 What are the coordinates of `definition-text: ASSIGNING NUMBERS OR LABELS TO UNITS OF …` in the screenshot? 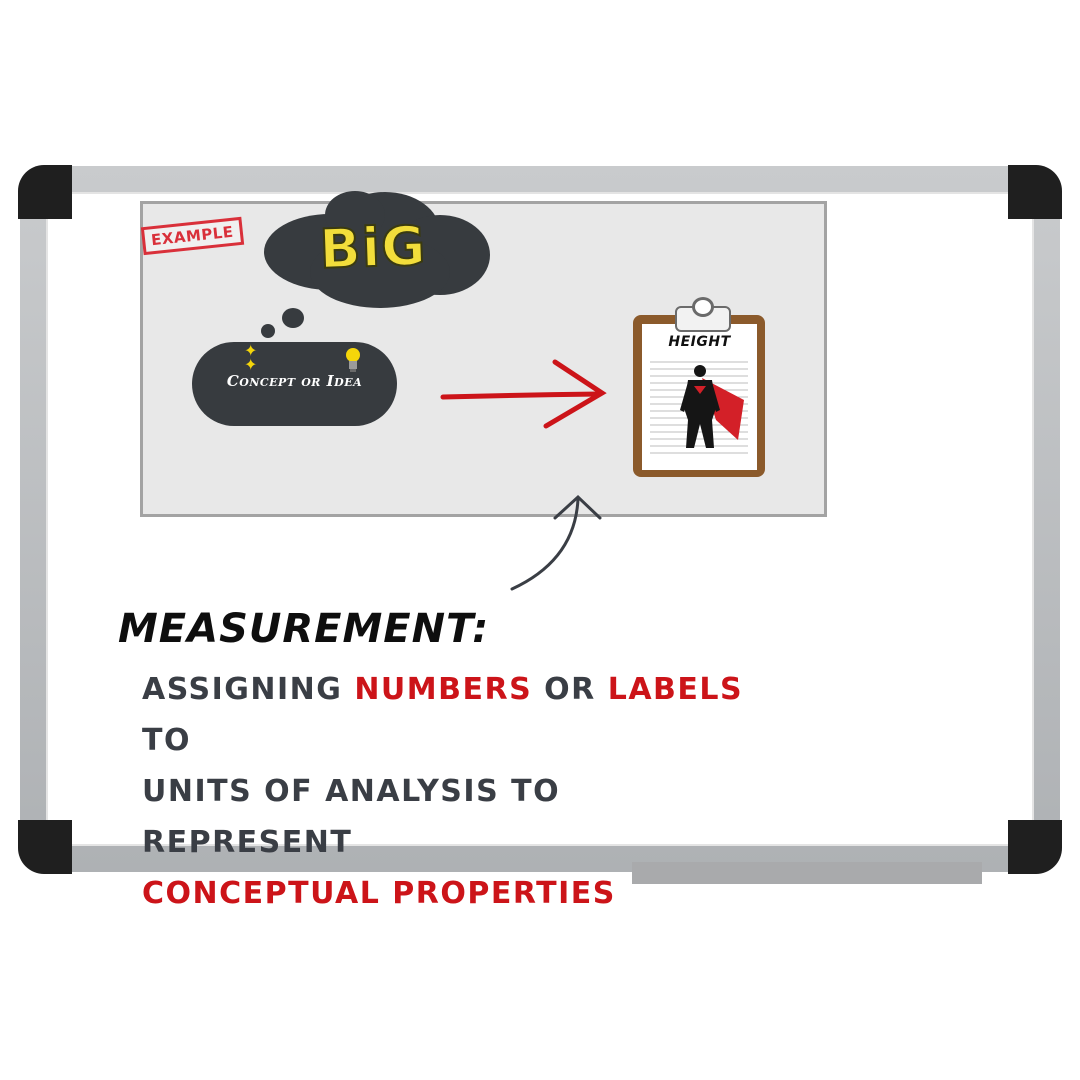 It's located at (462, 791).